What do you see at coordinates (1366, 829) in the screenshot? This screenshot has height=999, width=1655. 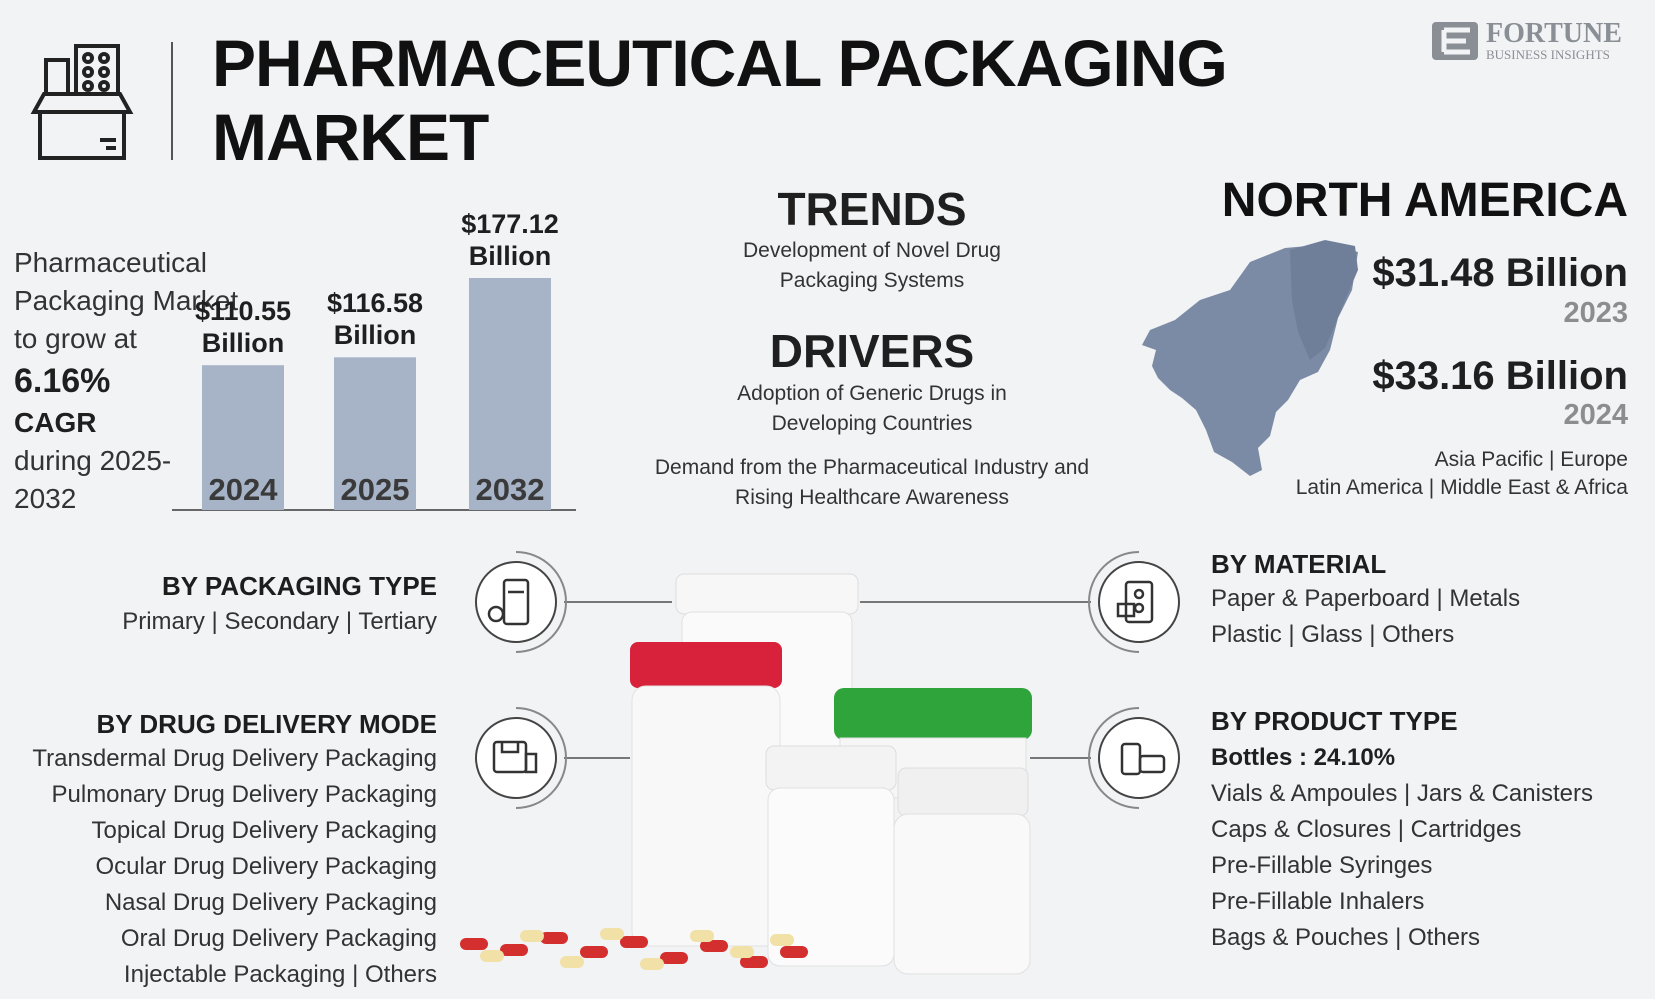 I see `segment-item: Caps & Closures | Cartridges` at bounding box center [1366, 829].